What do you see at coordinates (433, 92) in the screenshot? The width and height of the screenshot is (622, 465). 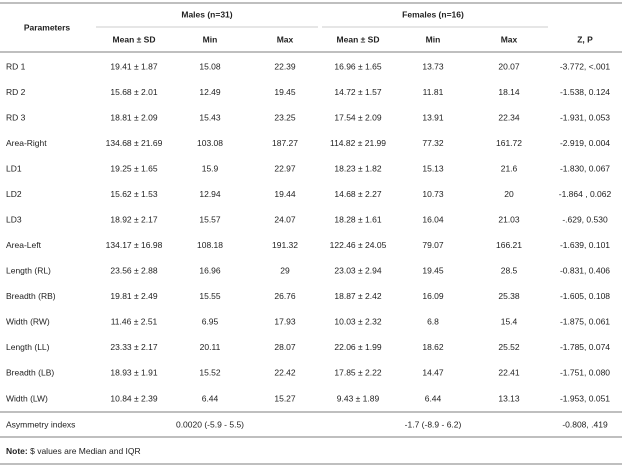 I see `cell: 11.81` at bounding box center [433, 92].